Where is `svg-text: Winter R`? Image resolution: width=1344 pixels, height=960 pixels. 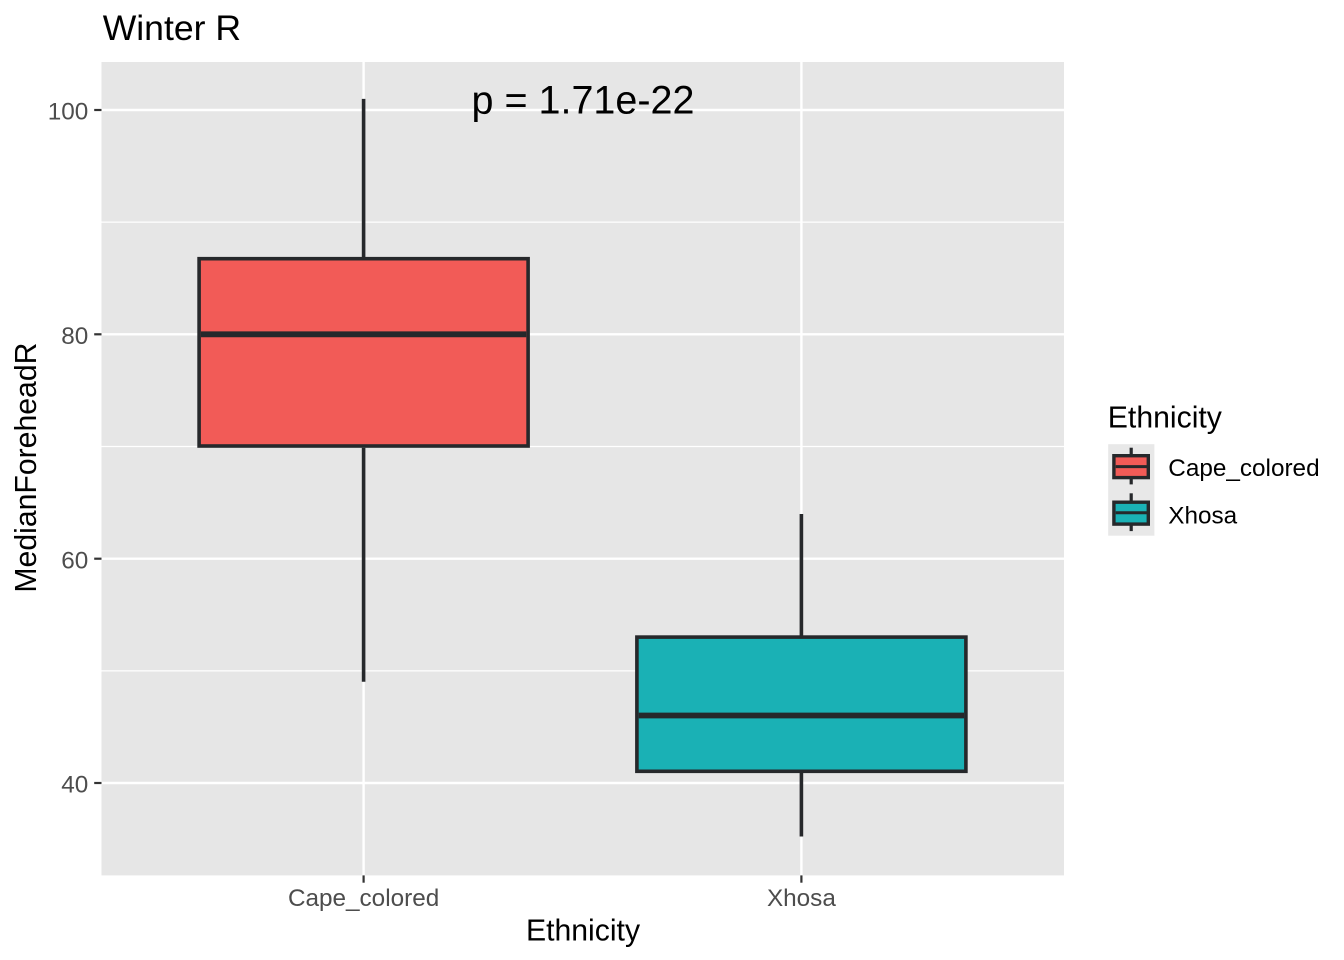 svg-text: Winter R is located at coordinates (172, 28).